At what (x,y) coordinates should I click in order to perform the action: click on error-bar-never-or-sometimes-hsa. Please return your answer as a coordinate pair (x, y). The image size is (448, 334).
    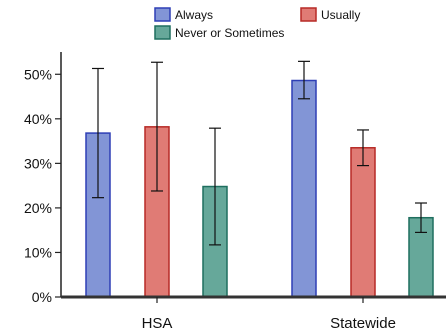
    Looking at the image, I should click on (215, 186).